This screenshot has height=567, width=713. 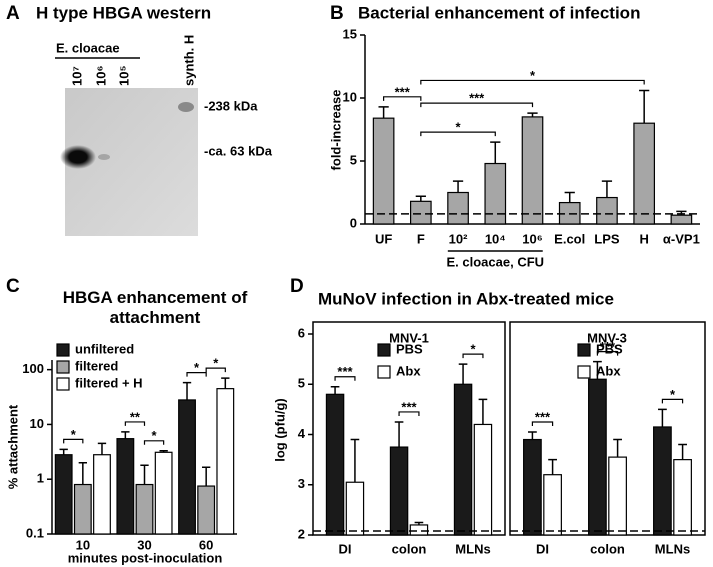 What do you see at coordinates (542, 548) in the screenshot?
I see `x-tick-label: DI` at bounding box center [542, 548].